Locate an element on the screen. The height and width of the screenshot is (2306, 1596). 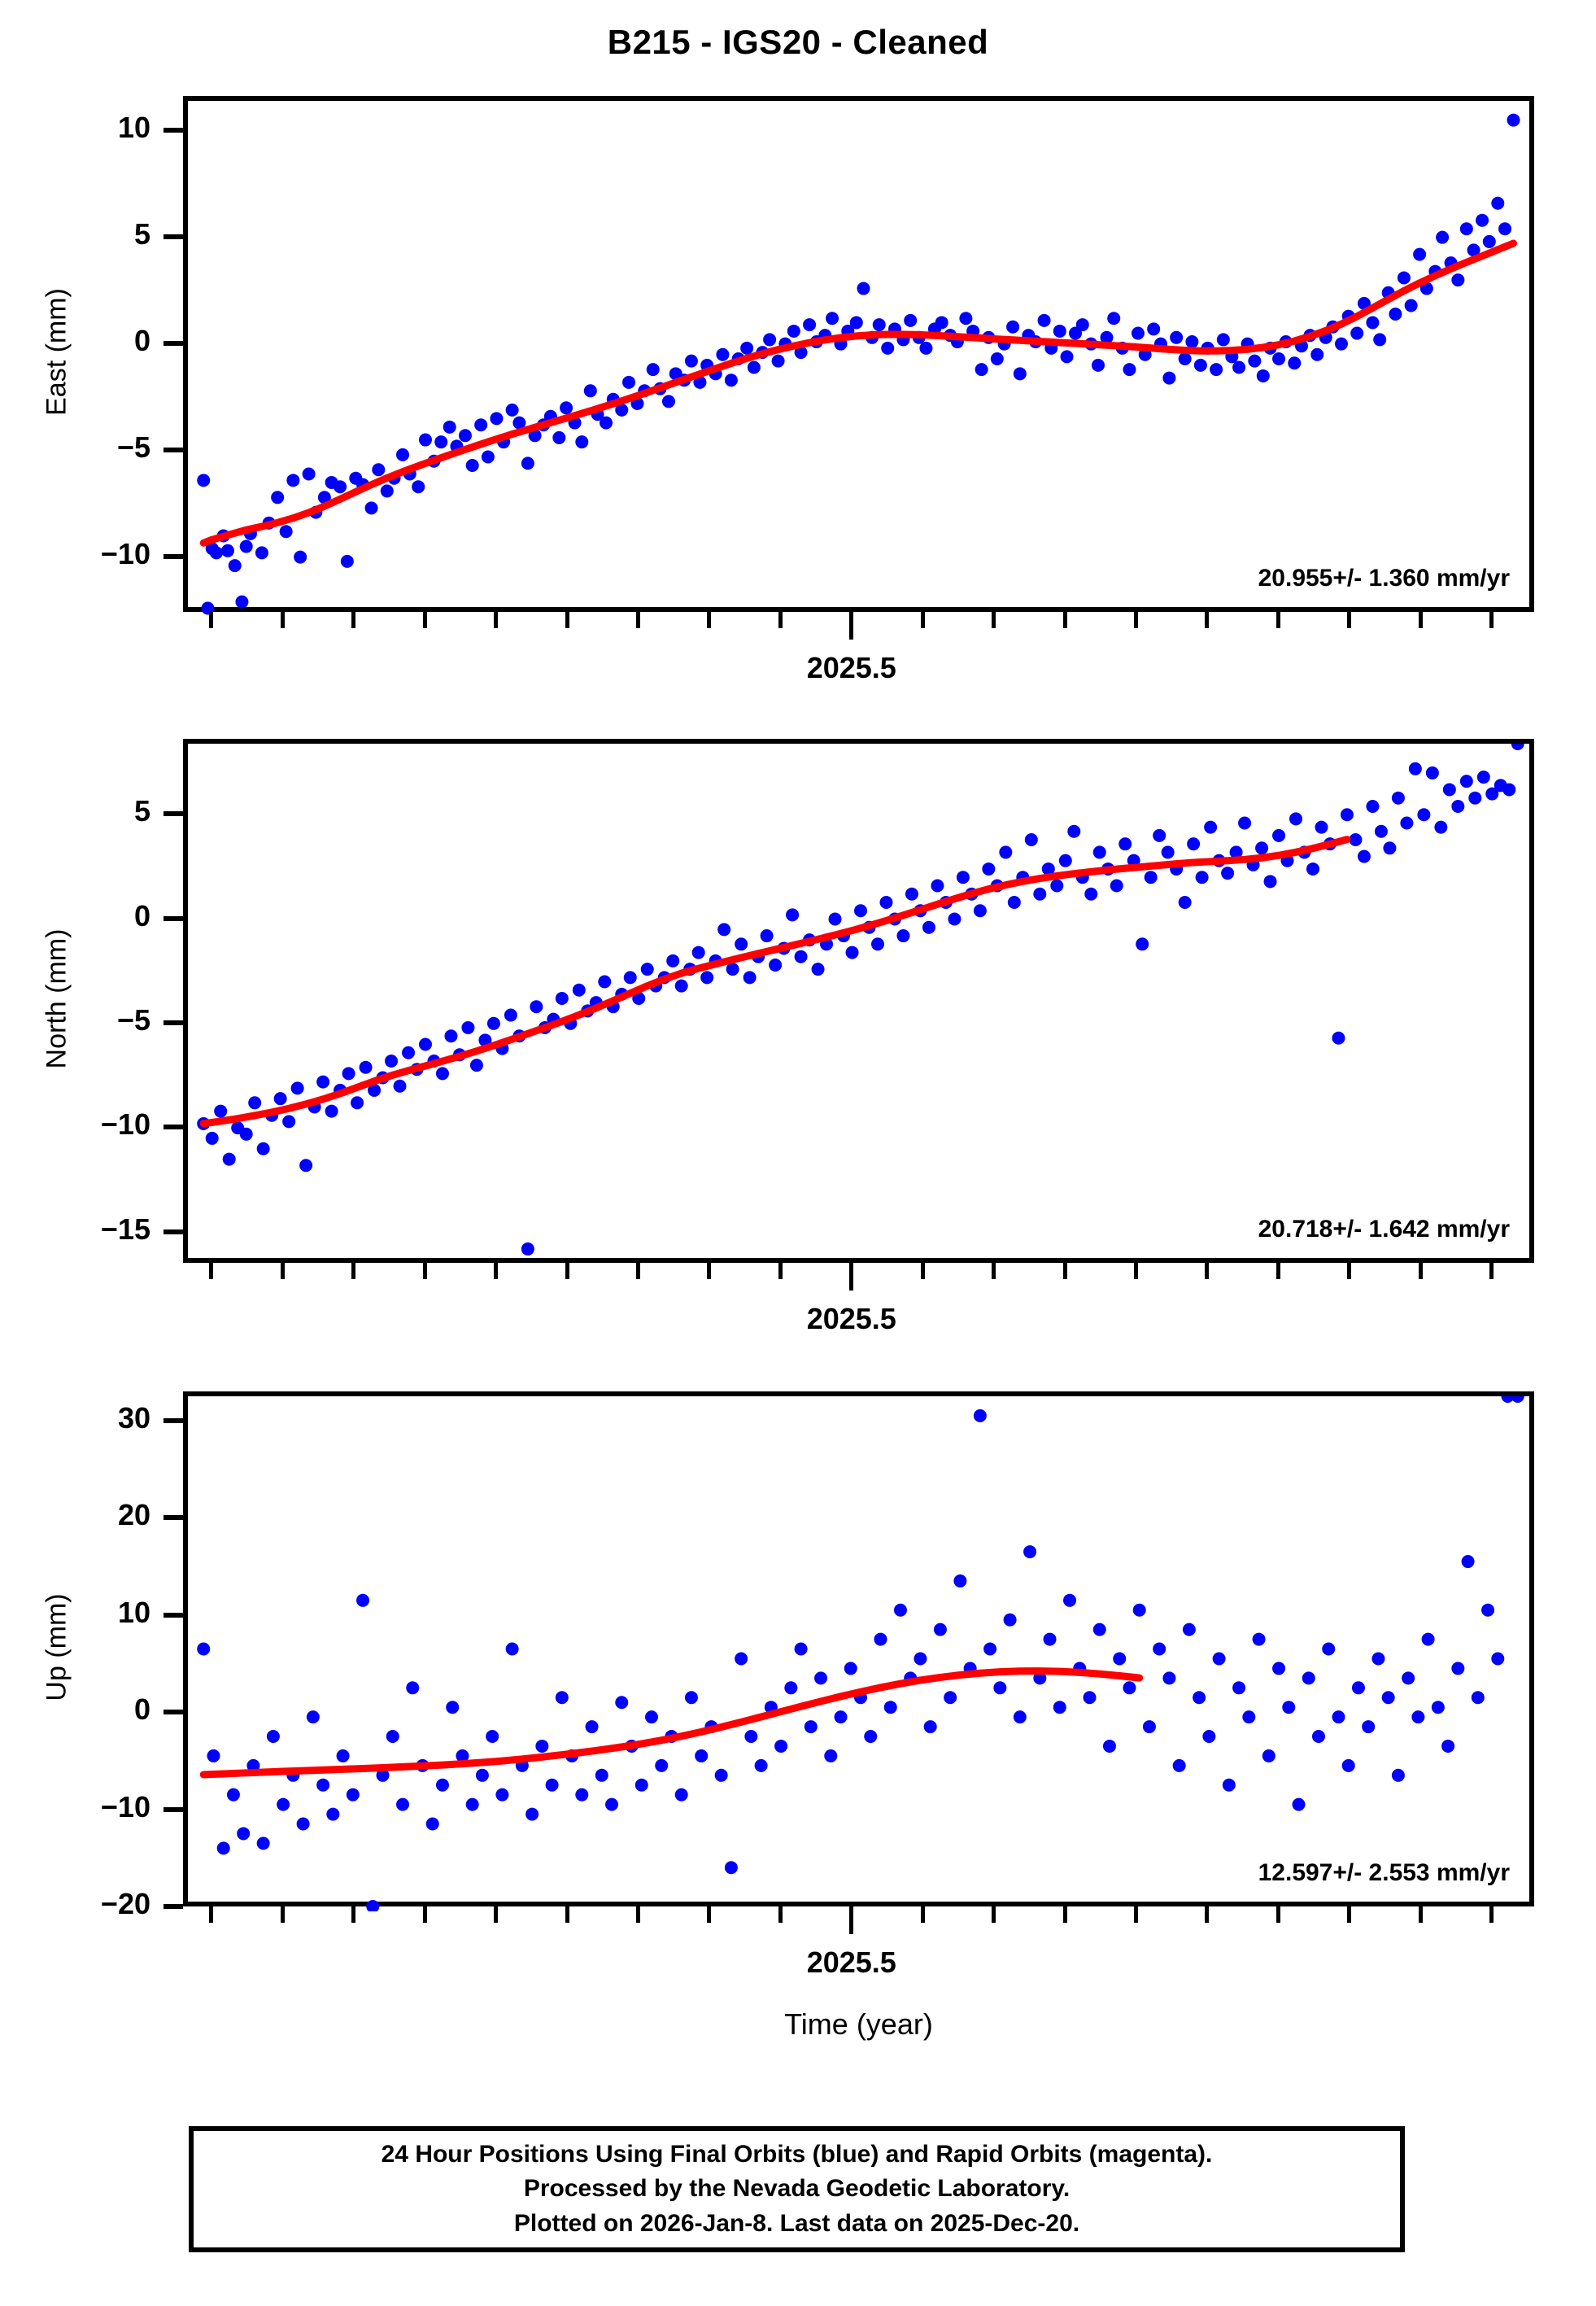
xtick-major-up is located at coordinates (851, 1920).